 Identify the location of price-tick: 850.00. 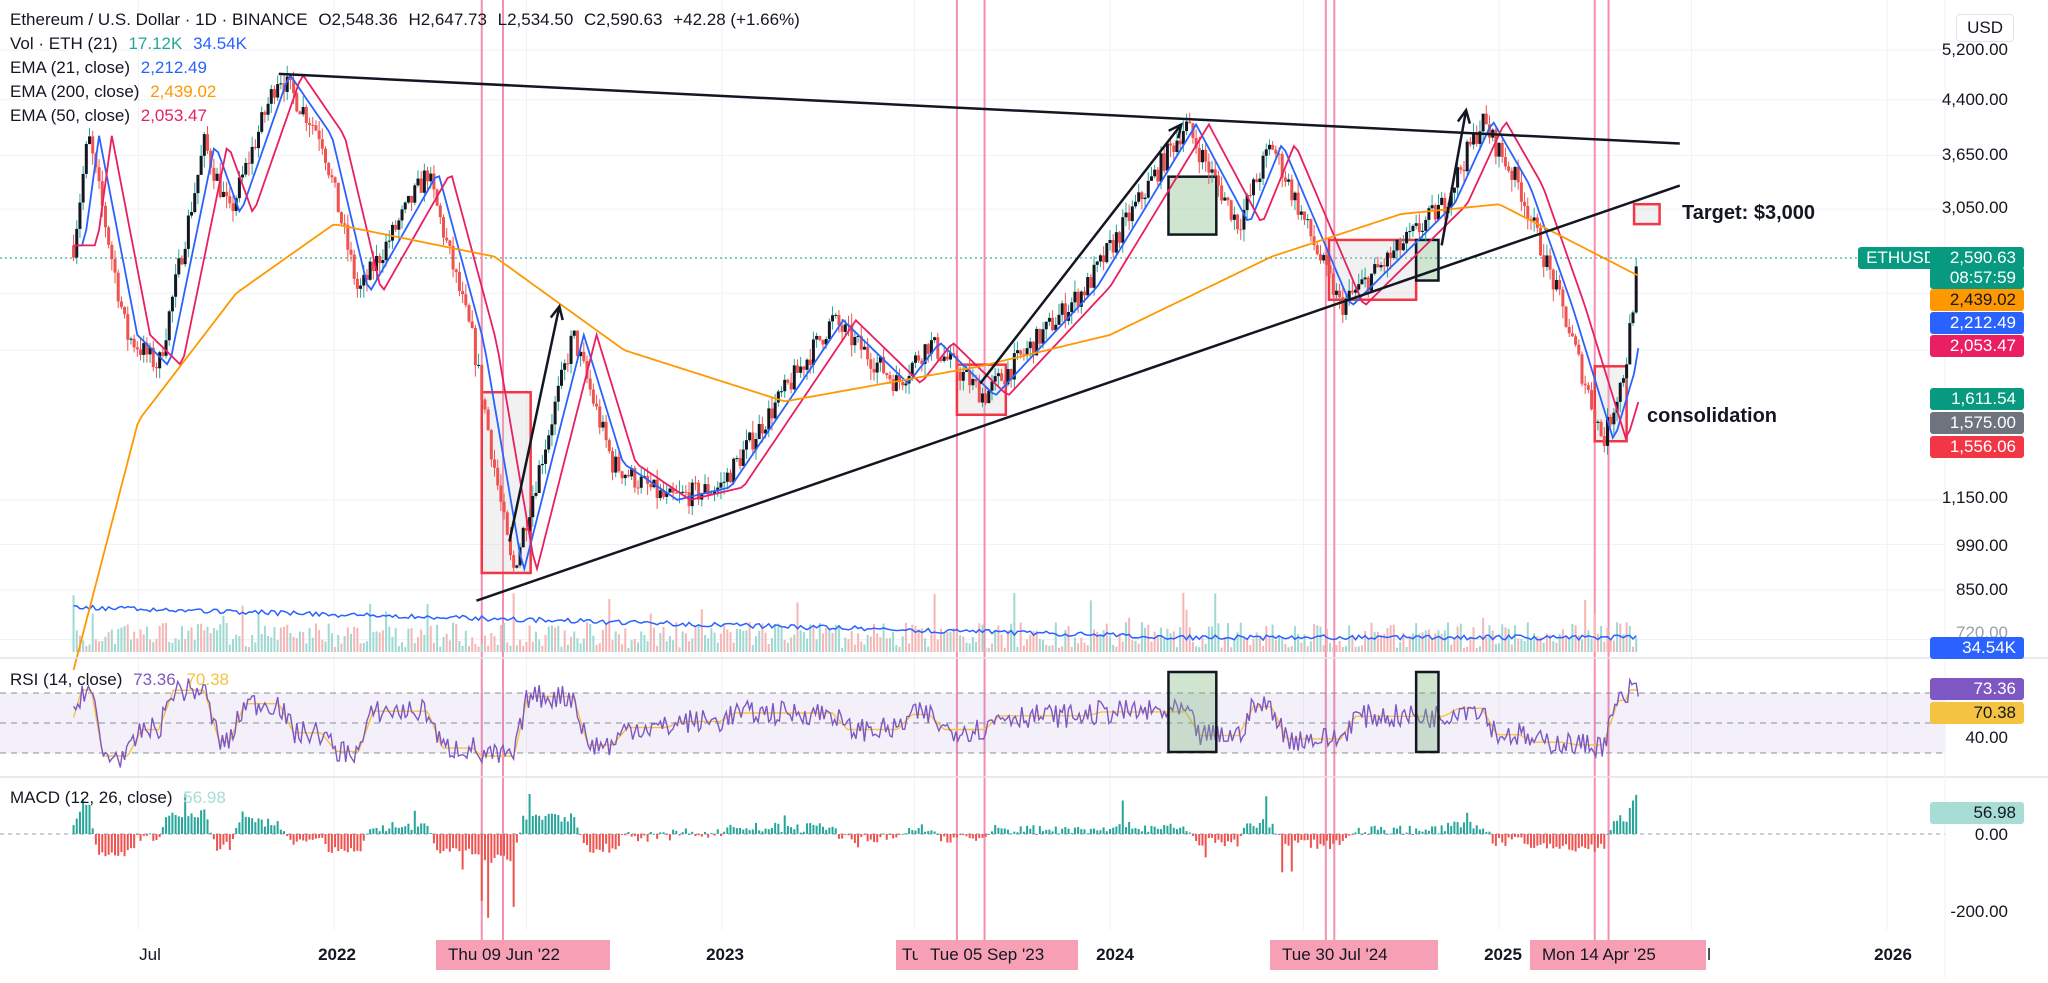
(1982, 589).